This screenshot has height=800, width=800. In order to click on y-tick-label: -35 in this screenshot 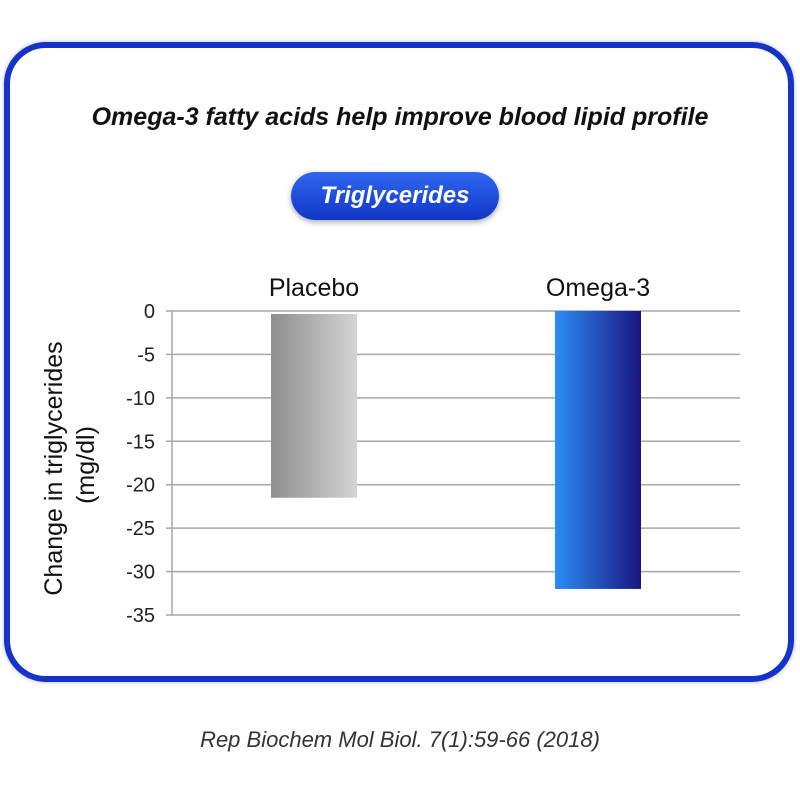, I will do `click(140, 616)`.